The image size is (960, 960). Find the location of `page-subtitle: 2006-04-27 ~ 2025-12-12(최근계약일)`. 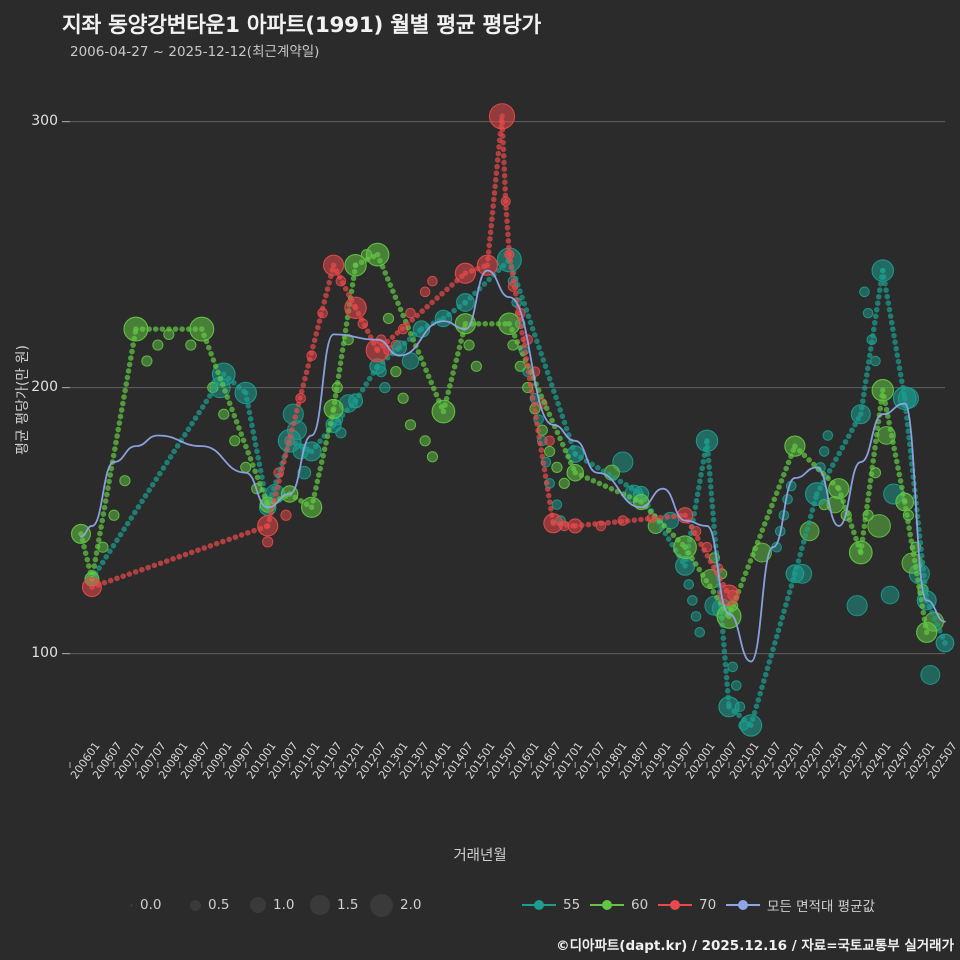

page-subtitle: 2006-04-27 ~ 2025-12-12(최근계약일) is located at coordinates (195, 52).